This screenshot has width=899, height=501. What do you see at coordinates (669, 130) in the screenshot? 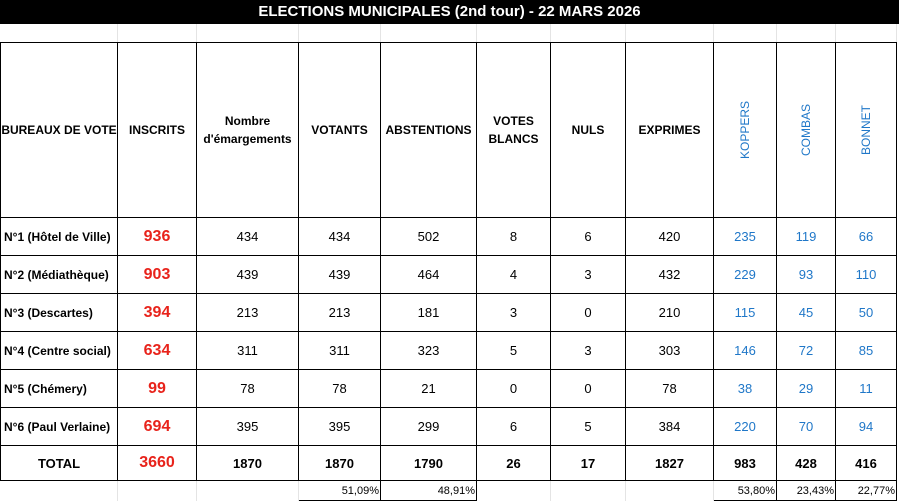
I see `header-cell: EXPRIMES` at bounding box center [669, 130].